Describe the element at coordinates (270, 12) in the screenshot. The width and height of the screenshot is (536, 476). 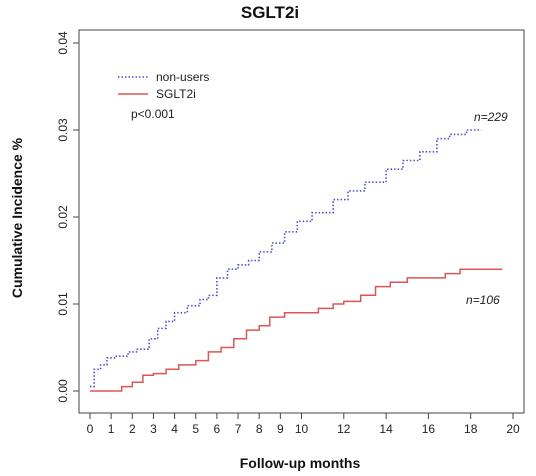
I see `chart-title: SGLT2i` at that location.